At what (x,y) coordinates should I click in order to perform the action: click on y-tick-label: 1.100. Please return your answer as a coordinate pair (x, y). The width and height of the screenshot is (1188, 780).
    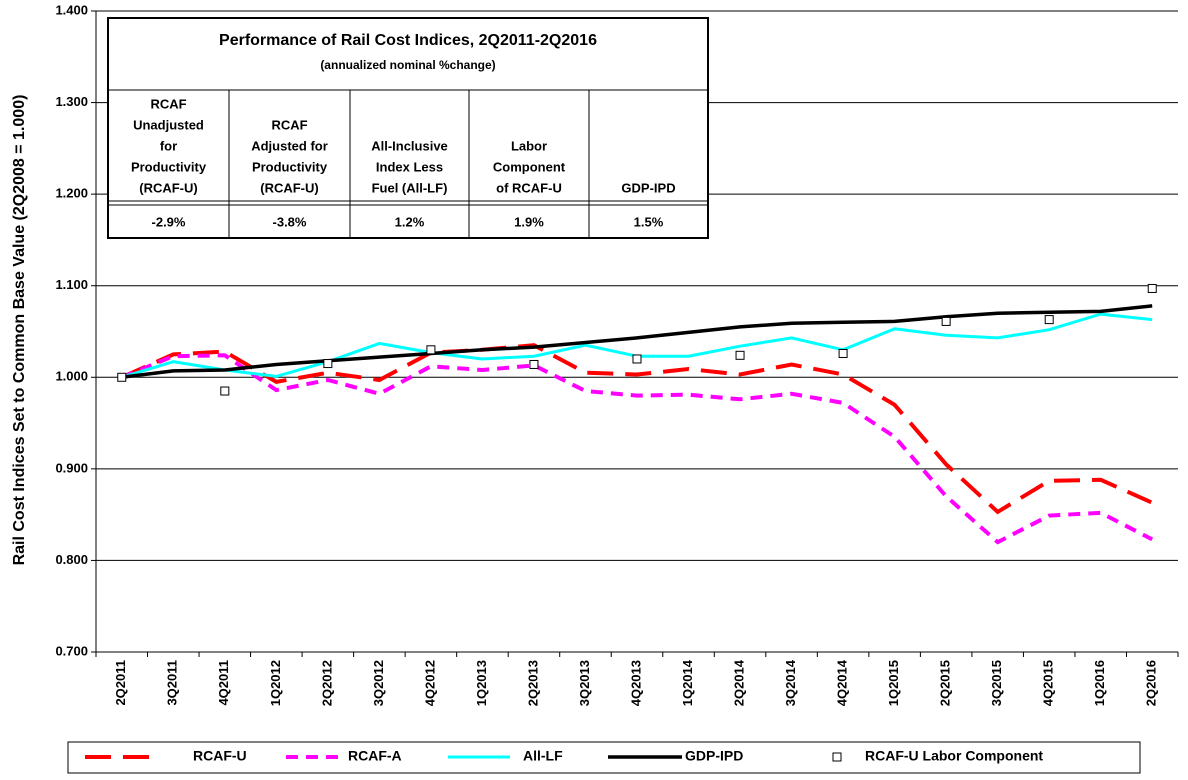
    Looking at the image, I should click on (71, 284).